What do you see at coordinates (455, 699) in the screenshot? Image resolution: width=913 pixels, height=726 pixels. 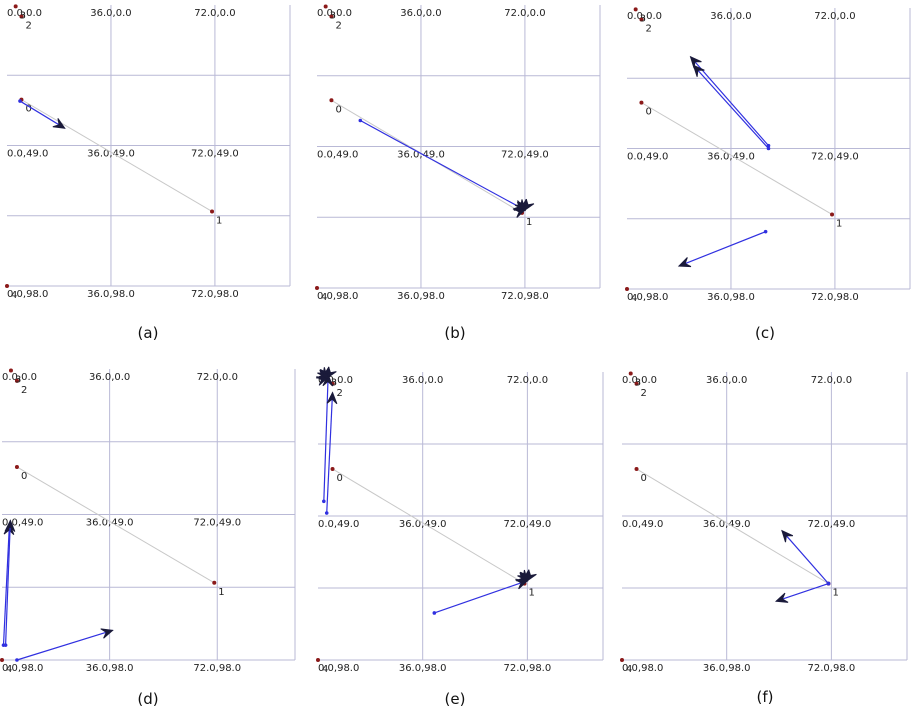 I see `panel-caption: (e)` at bounding box center [455, 699].